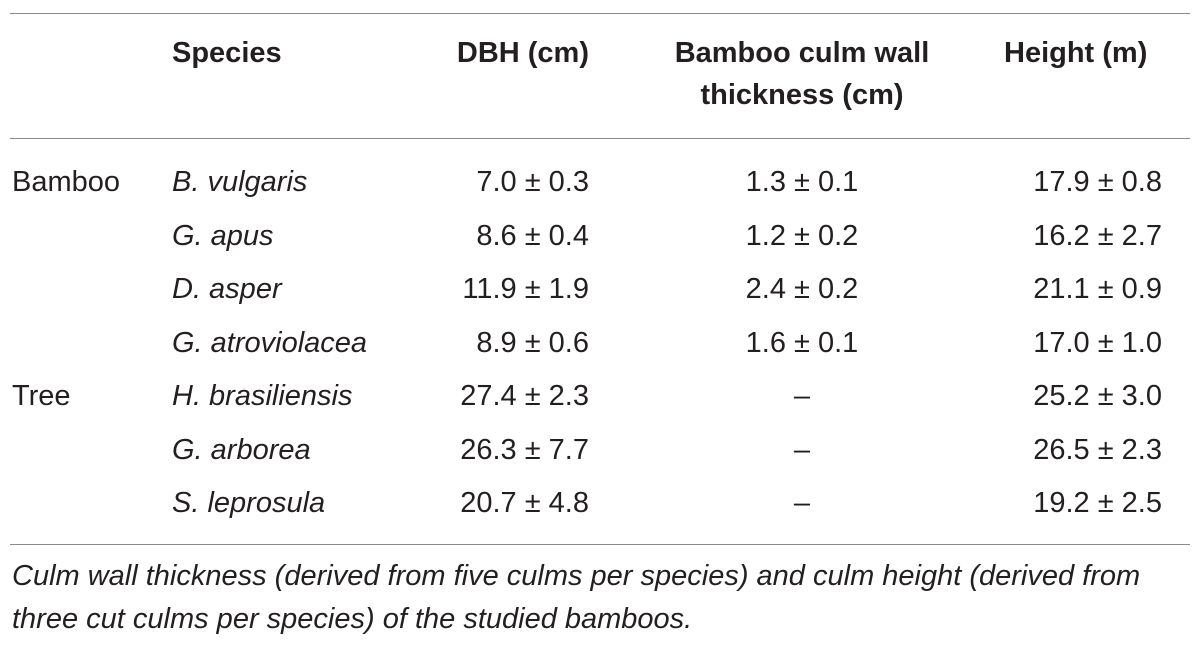 This screenshot has height=649, width=1200. What do you see at coordinates (802, 53) in the screenshot?
I see `header-wall-line1: Bamboo culm wall` at bounding box center [802, 53].